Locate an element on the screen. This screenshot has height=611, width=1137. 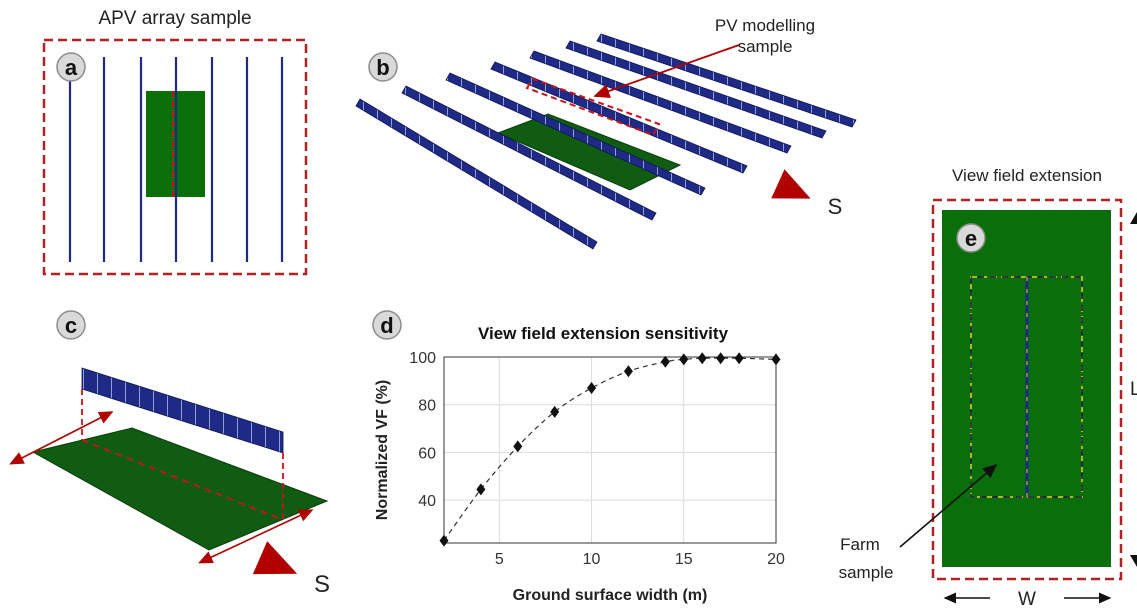
badge-a: a is located at coordinates (71, 67).